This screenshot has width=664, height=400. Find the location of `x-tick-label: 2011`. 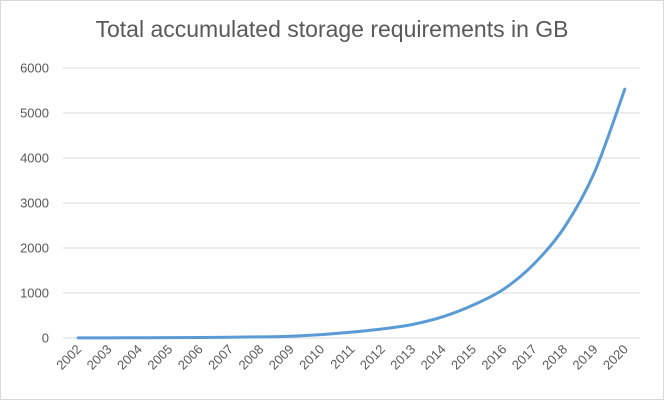

x-tick-label: 2011 is located at coordinates (342, 357).